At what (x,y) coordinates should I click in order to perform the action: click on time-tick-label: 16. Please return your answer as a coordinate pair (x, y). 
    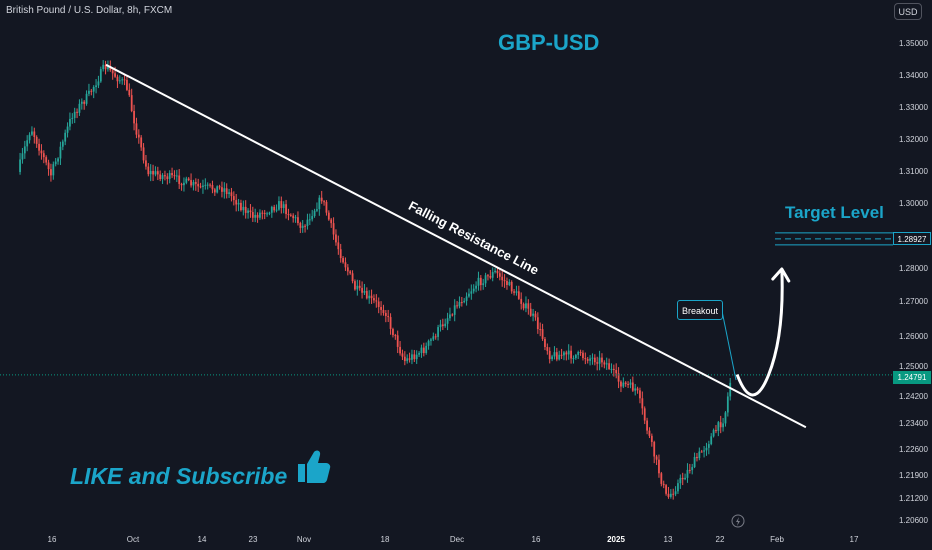
    Looking at the image, I should click on (52, 539).